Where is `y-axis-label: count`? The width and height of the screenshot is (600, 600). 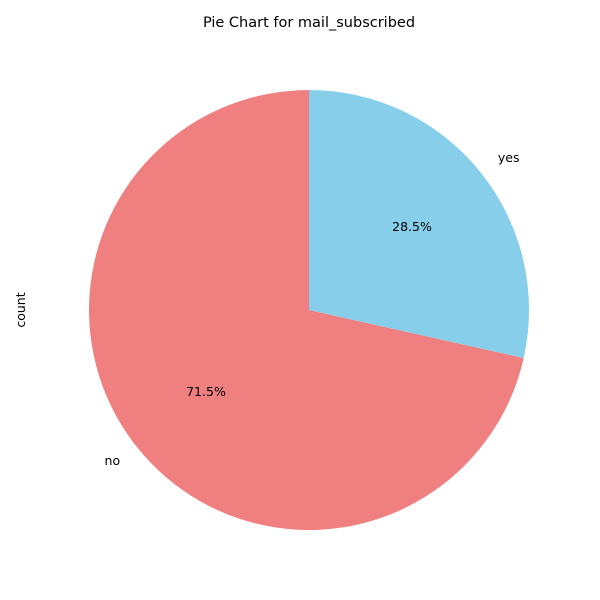
y-axis-label: count is located at coordinates (20, 309).